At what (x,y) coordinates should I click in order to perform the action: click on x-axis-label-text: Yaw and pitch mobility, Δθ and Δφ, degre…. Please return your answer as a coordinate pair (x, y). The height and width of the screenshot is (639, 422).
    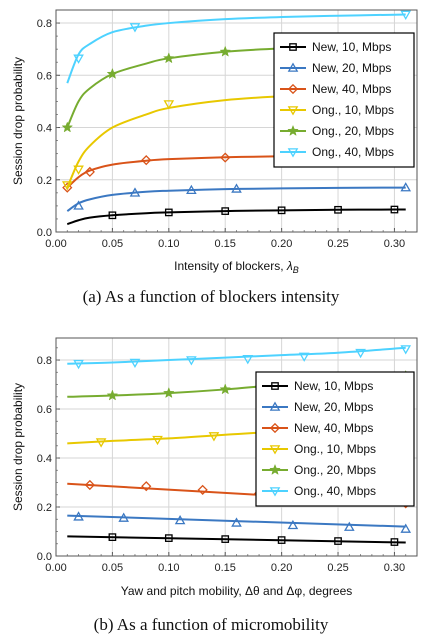
    Looking at the image, I should click on (237, 591).